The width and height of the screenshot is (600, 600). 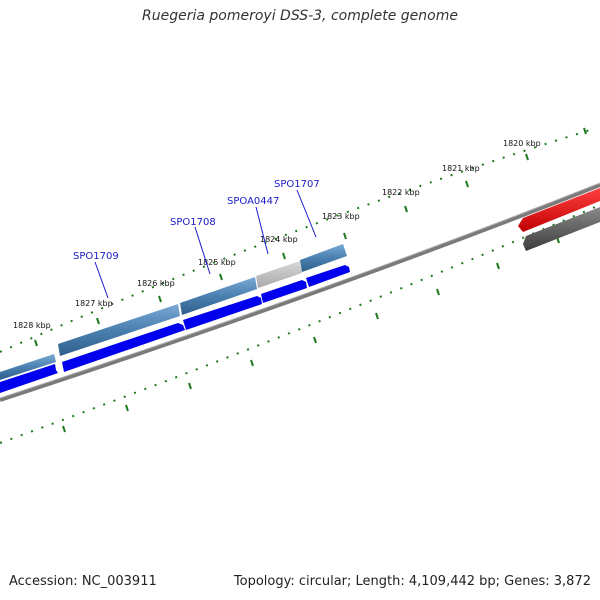 What do you see at coordinates (401, 192) in the screenshot?
I see `scale-label-1822: 1822 kbp` at bounding box center [401, 192].